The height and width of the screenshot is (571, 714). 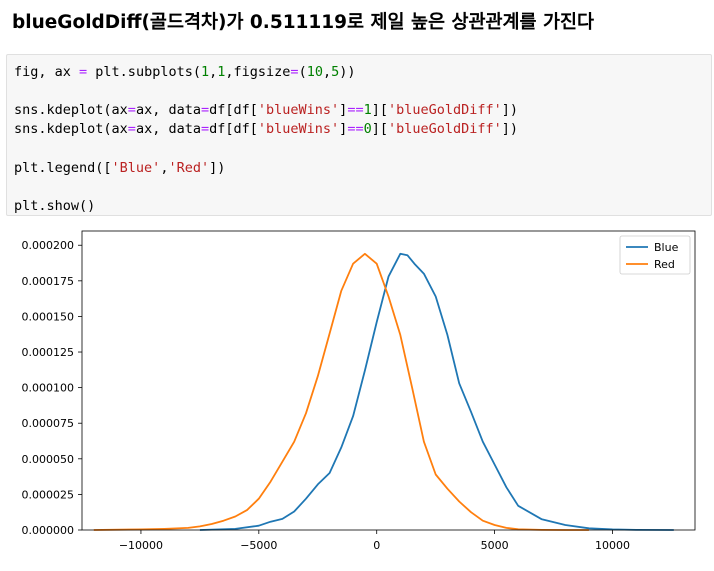 I want to click on x-tick-label: 5000, so click(x=495, y=545).